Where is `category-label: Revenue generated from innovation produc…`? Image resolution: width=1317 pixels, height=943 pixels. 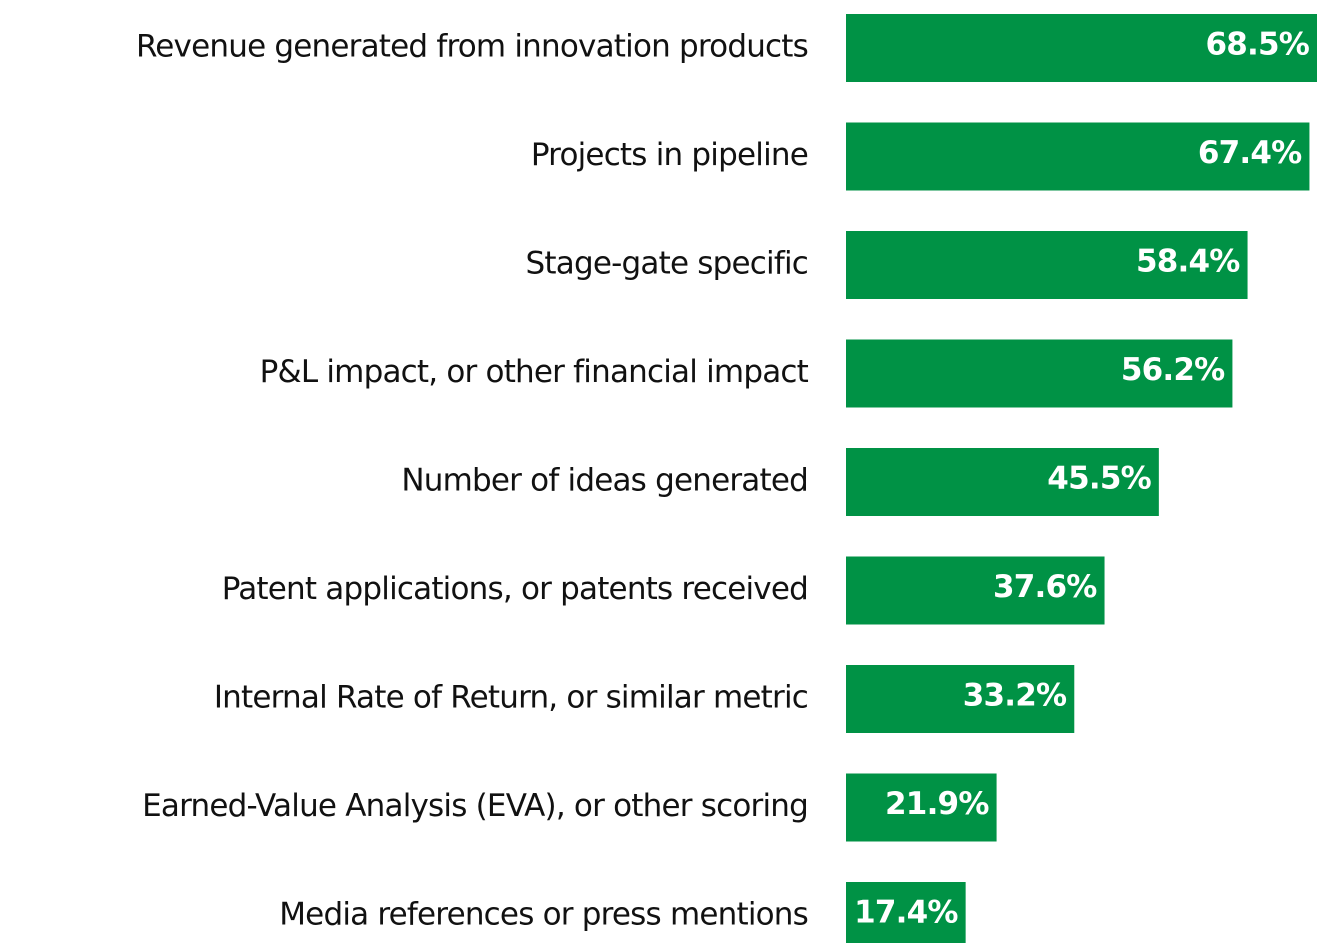 category-label: Revenue generated from innovation produc… is located at coordinates (472, 47).